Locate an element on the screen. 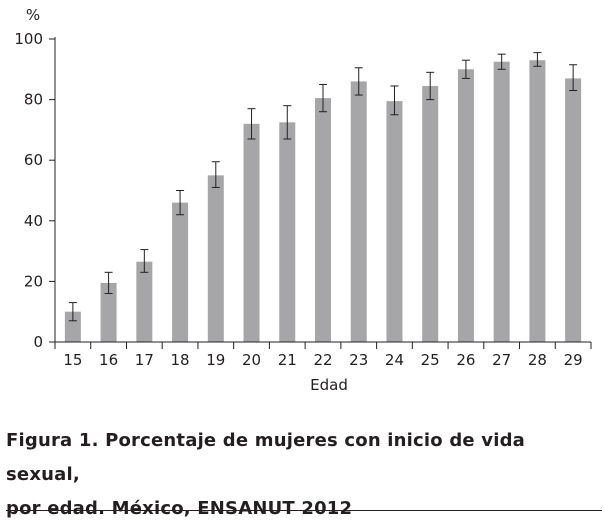  x-tick-label: 29 is located at coordinates (573, 360).